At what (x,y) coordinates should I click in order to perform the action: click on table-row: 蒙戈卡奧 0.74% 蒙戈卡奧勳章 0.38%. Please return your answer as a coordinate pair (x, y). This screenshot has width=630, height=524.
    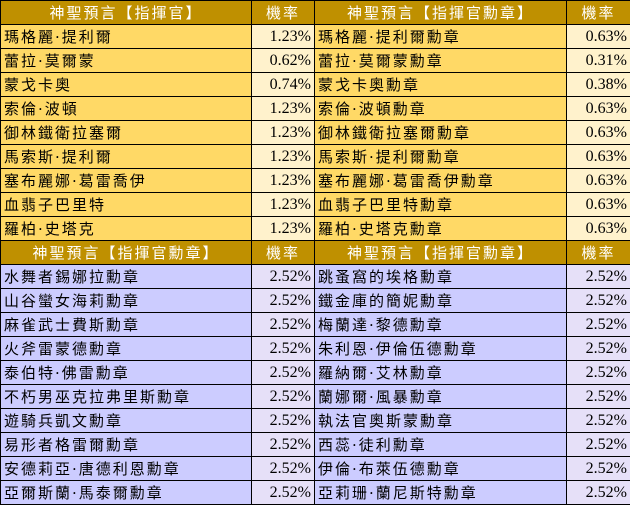
    Looking at the image, I should click on (315, 84).